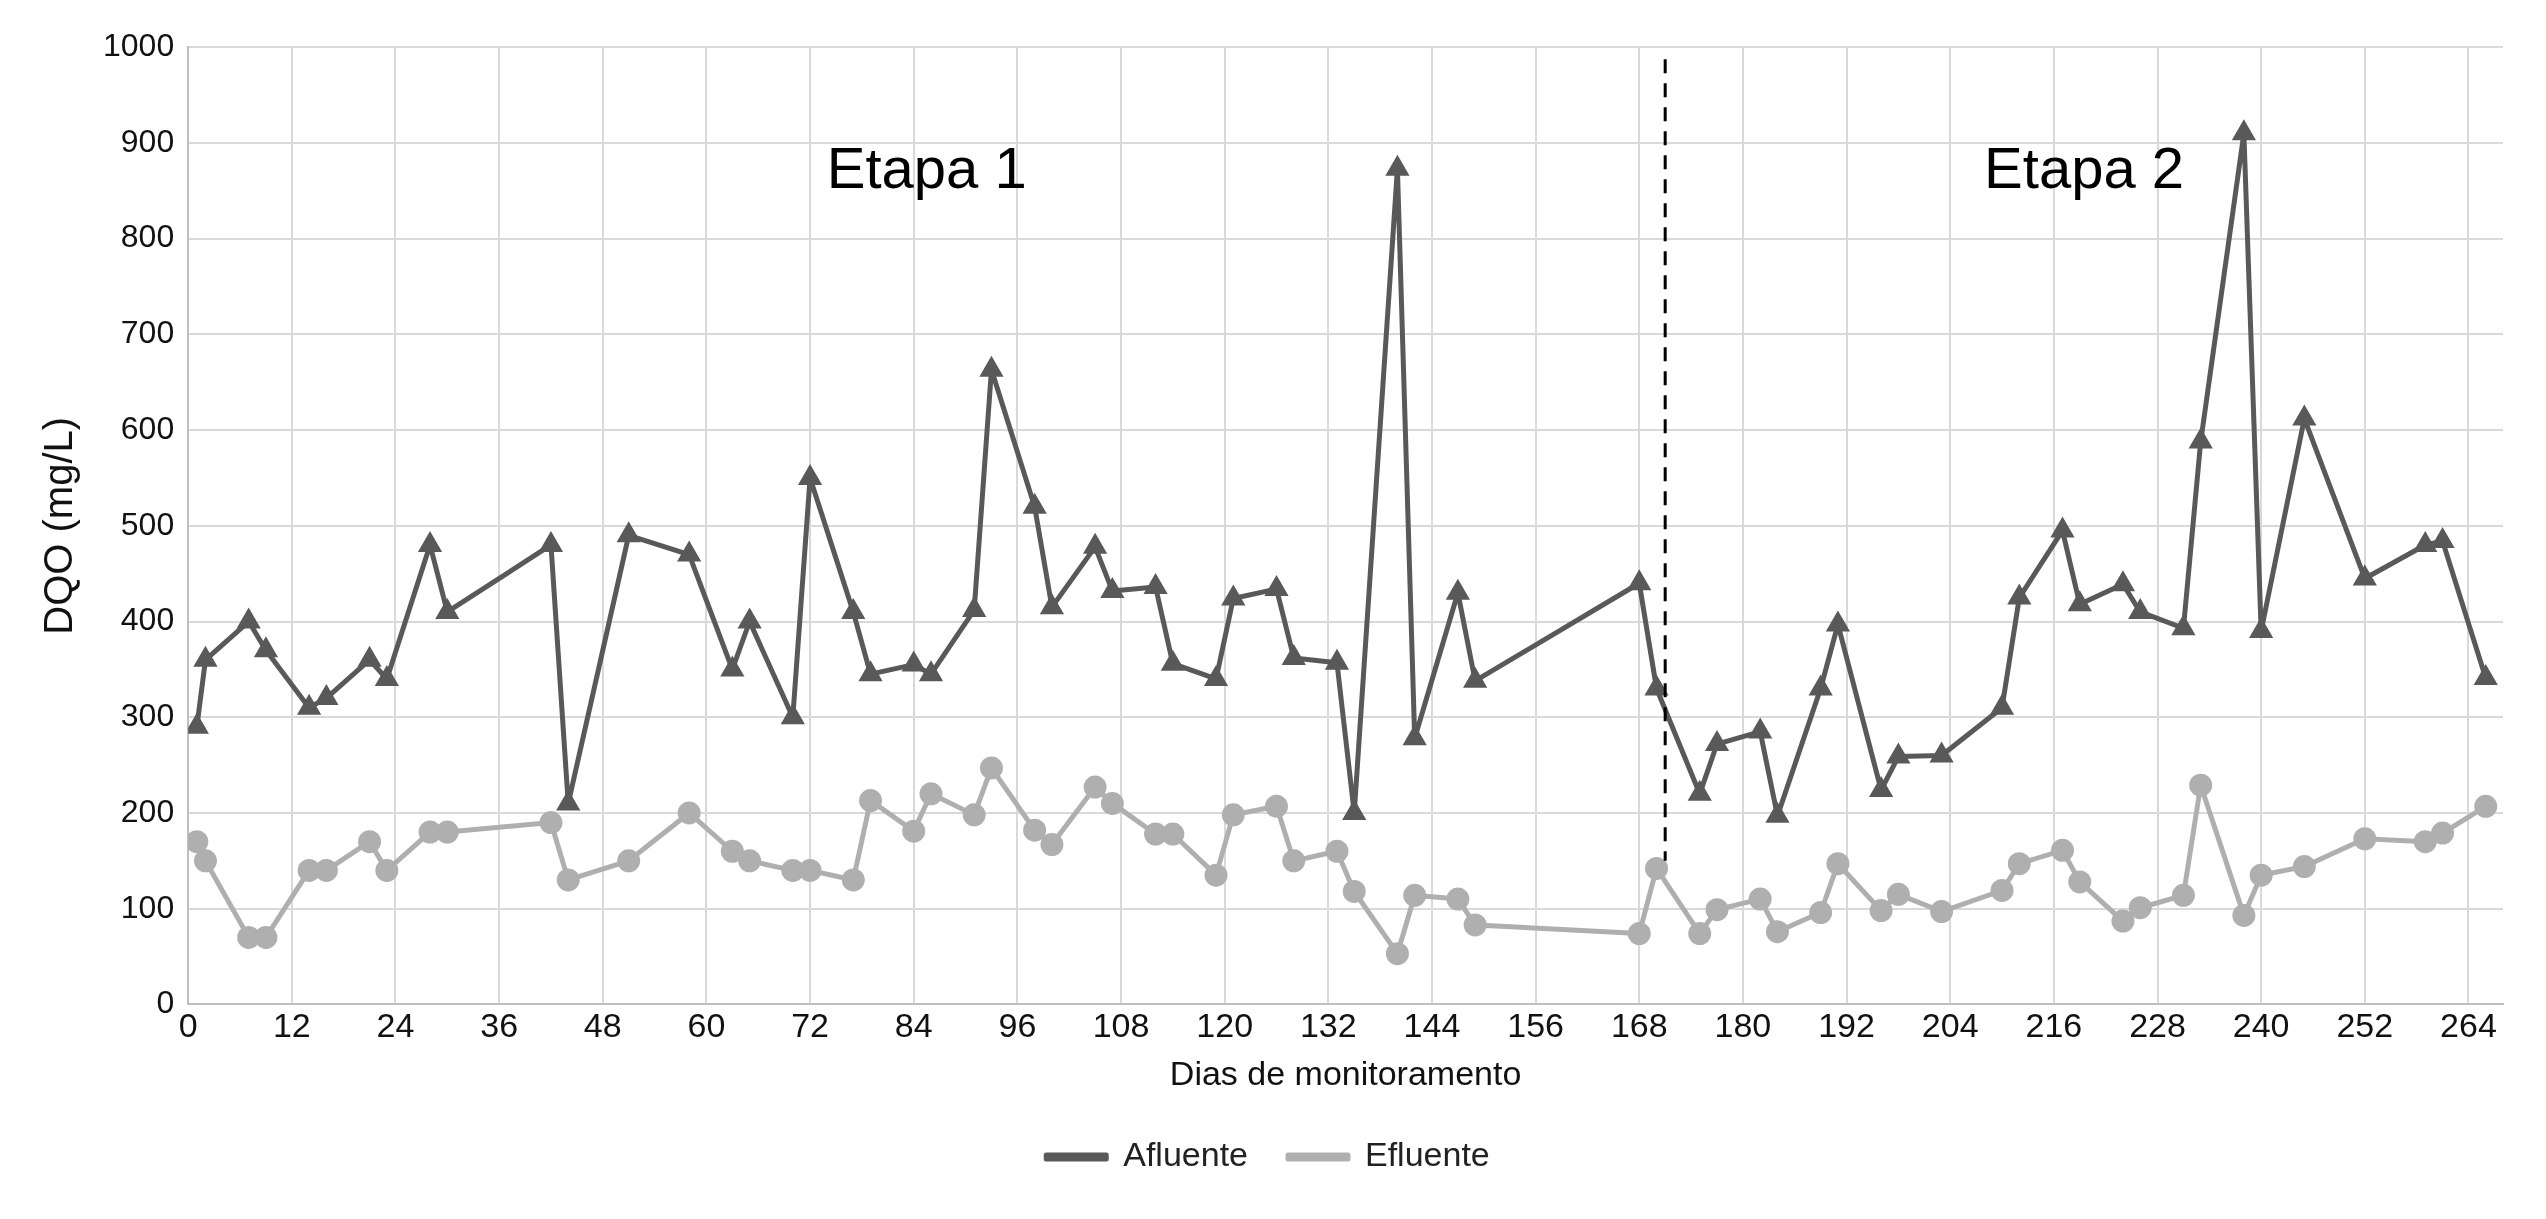 The width and height of the screenshot is (2546, 1219). I want to click on legend-label: Efluente, so click(1427, 1154).